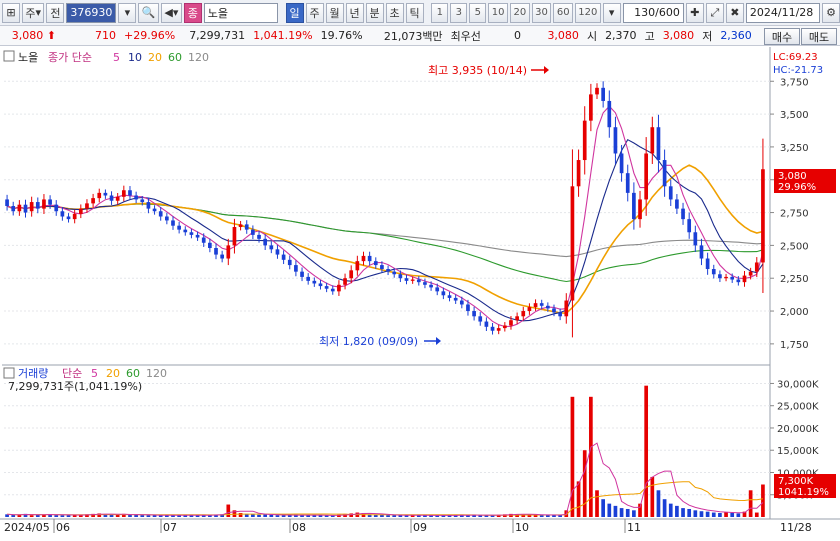  What do you see at coordinates (694, 12) in the screenshot?
I see `crosshair-icon: ✚` at bounding box center [694, 12].